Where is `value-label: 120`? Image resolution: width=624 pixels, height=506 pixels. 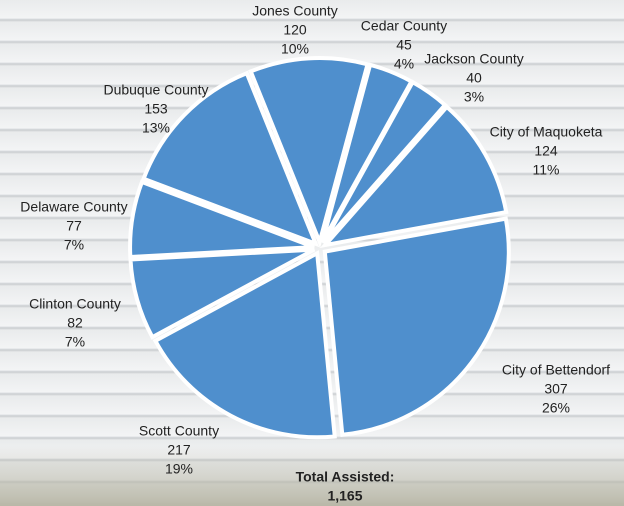
value-label: 120 is located at coordinates (295, 30).